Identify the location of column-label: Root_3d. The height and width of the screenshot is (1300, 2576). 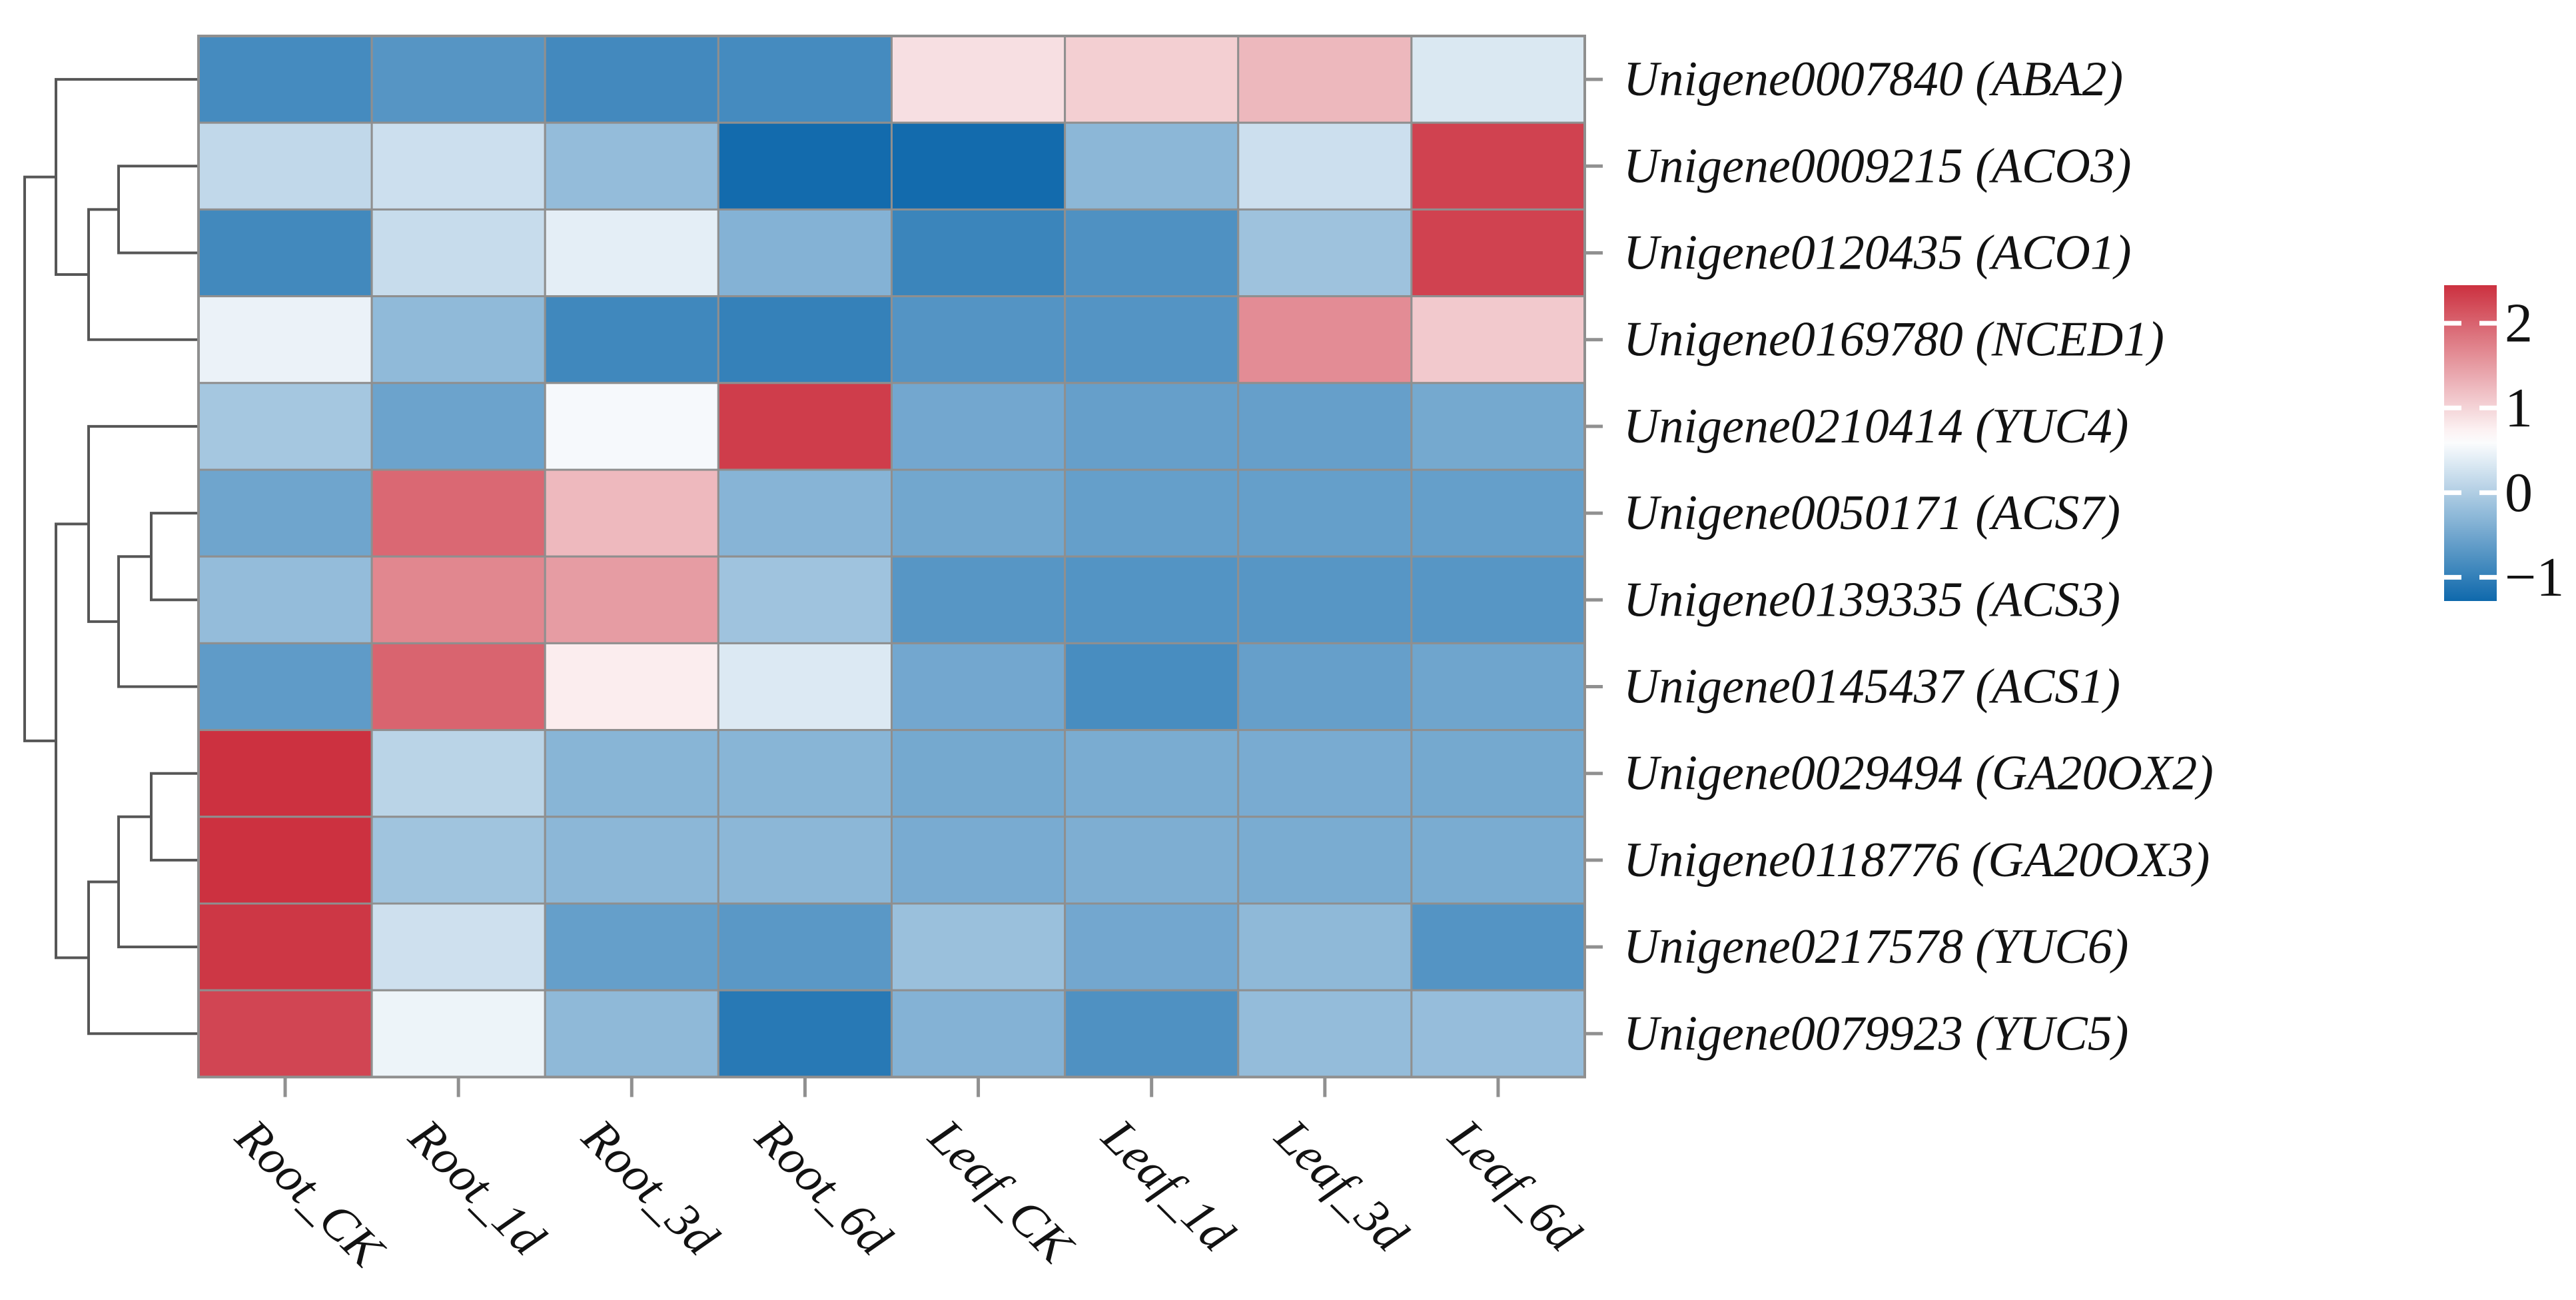
(651, 1188).